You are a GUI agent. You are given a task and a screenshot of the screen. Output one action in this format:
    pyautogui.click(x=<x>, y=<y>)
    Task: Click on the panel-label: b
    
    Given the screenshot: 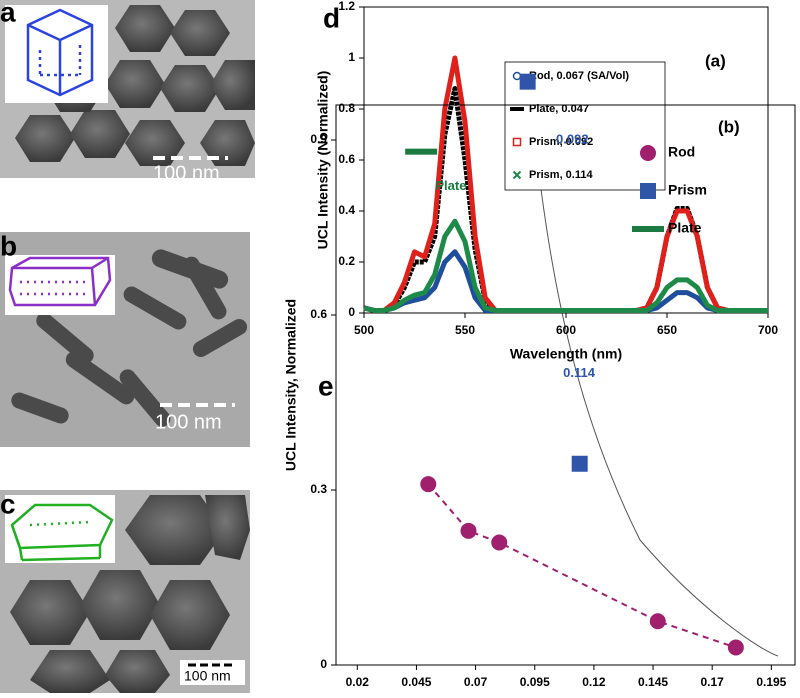 What is the action you would take?
    pyautogui.click(x=8, y=245)
    